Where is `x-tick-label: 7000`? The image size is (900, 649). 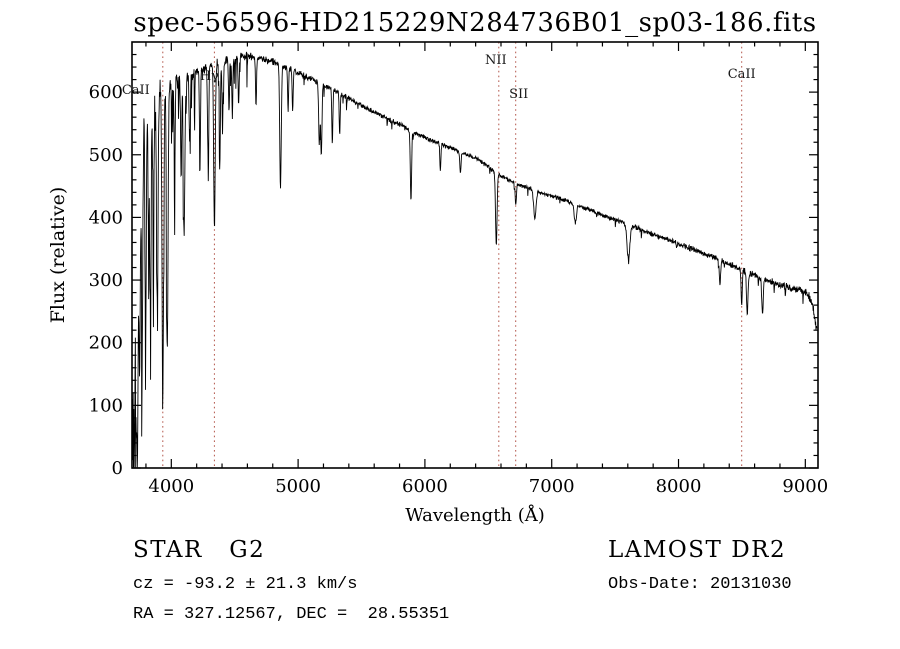
x-tick-label: 7000 is located at coordinates (552, 486).